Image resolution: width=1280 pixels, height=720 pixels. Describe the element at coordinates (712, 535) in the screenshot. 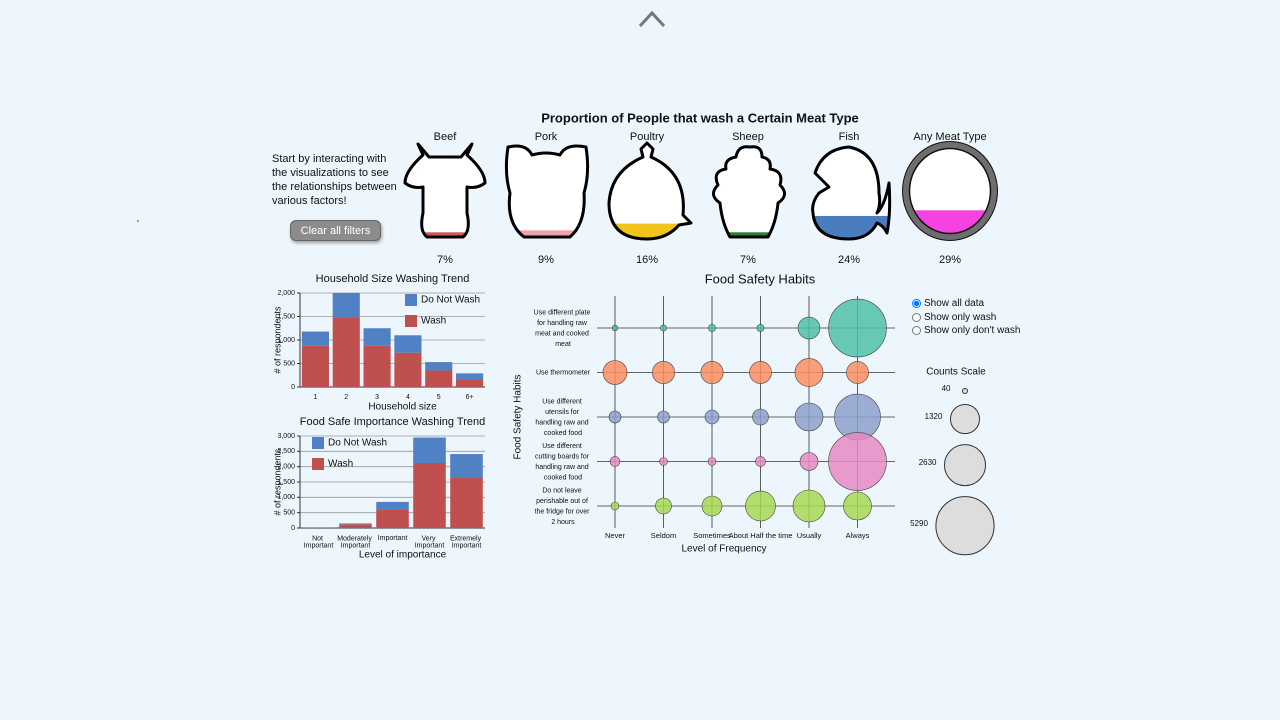

I see `x-tick-label: Sometimes` at that location.